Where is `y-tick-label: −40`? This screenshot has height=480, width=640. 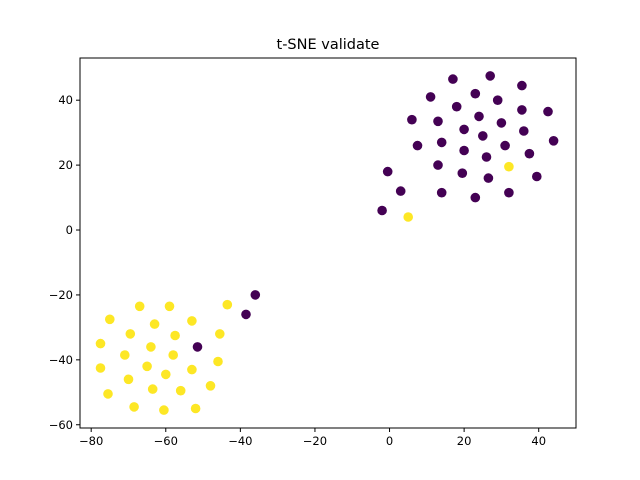
y-tick-label: −40 is located at coordinates (61, 360).